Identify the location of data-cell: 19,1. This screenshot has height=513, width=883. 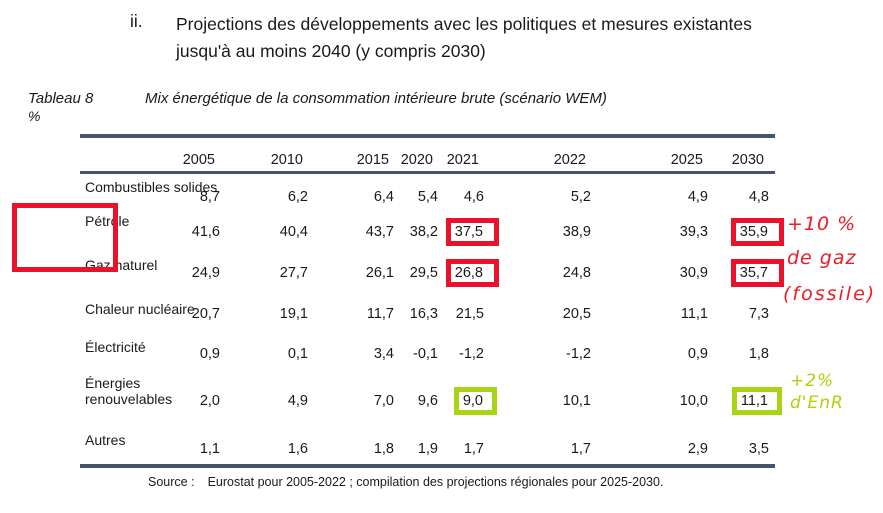
(293, 314).